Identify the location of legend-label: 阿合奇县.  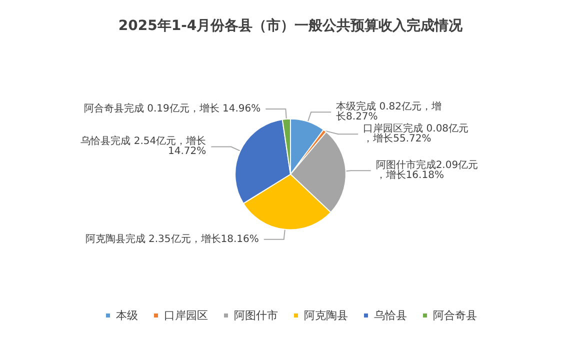
(455, 315).